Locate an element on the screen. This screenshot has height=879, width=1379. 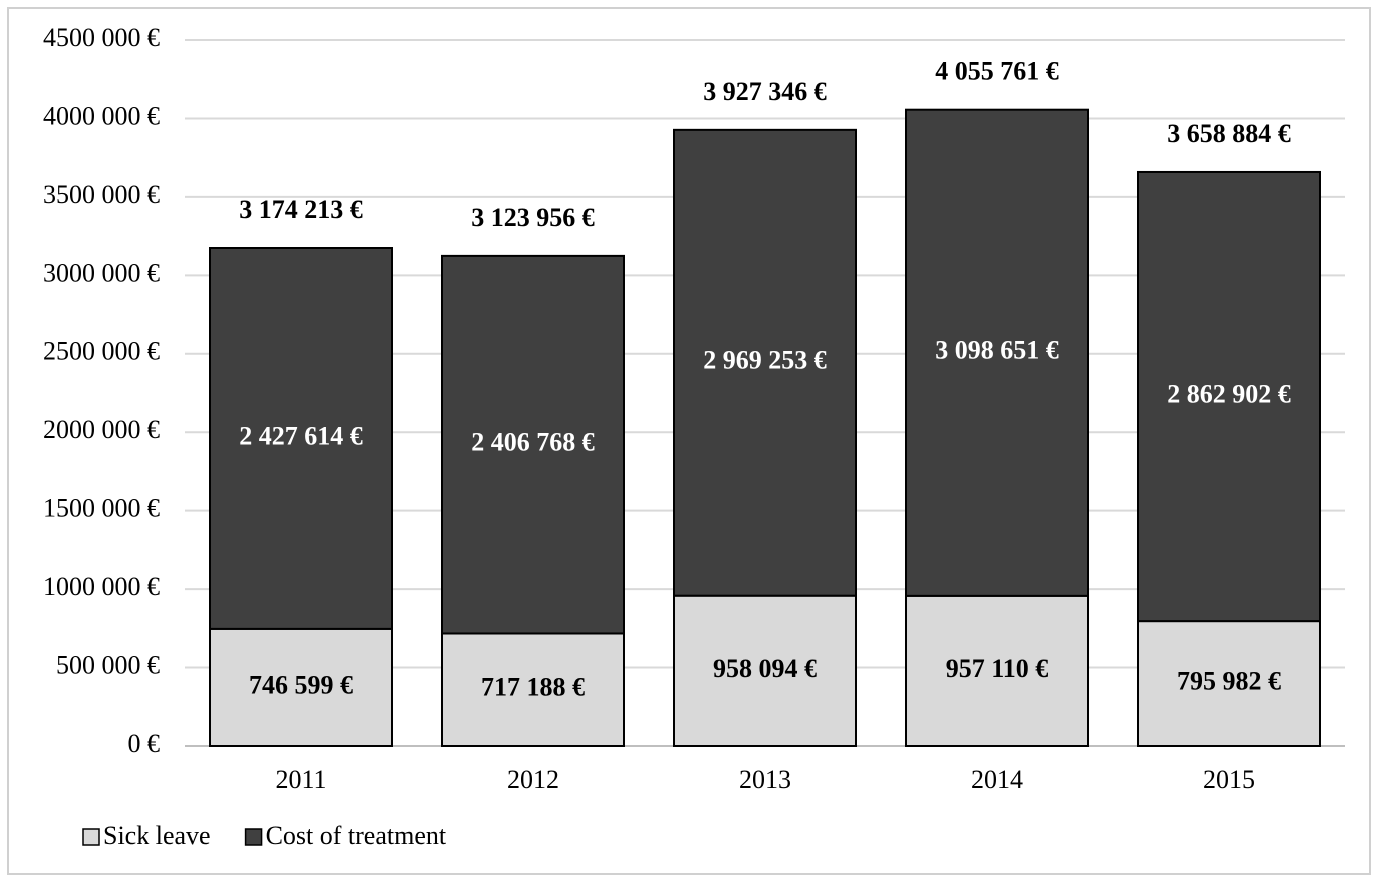
total-label: 3 927 346 € is located at coordinates (765, 91).